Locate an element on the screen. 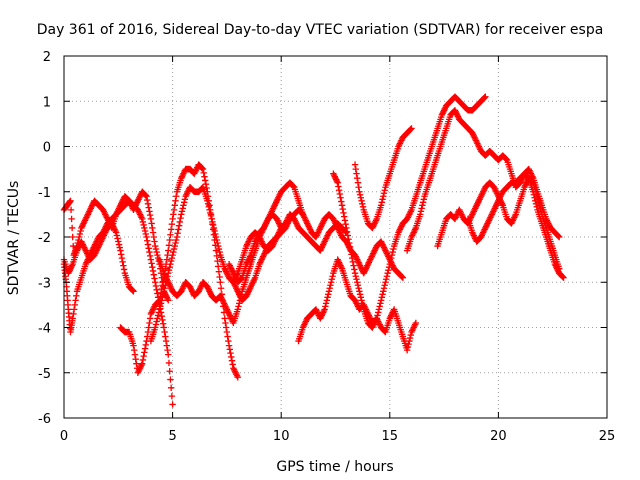  x-tick-label: 20 is located at coordinates (498, 436).